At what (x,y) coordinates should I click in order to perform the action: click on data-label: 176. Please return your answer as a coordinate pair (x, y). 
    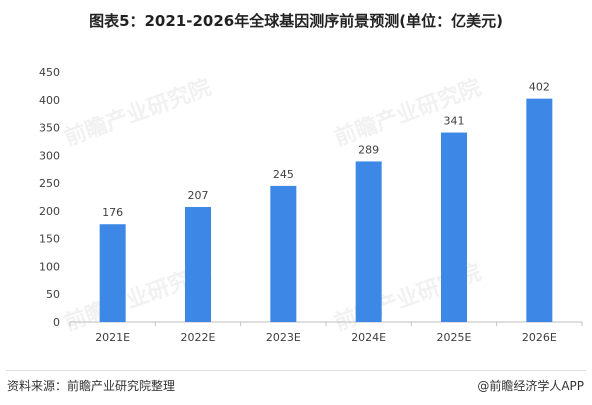
    Looking at the image, I should click on (112, 212).